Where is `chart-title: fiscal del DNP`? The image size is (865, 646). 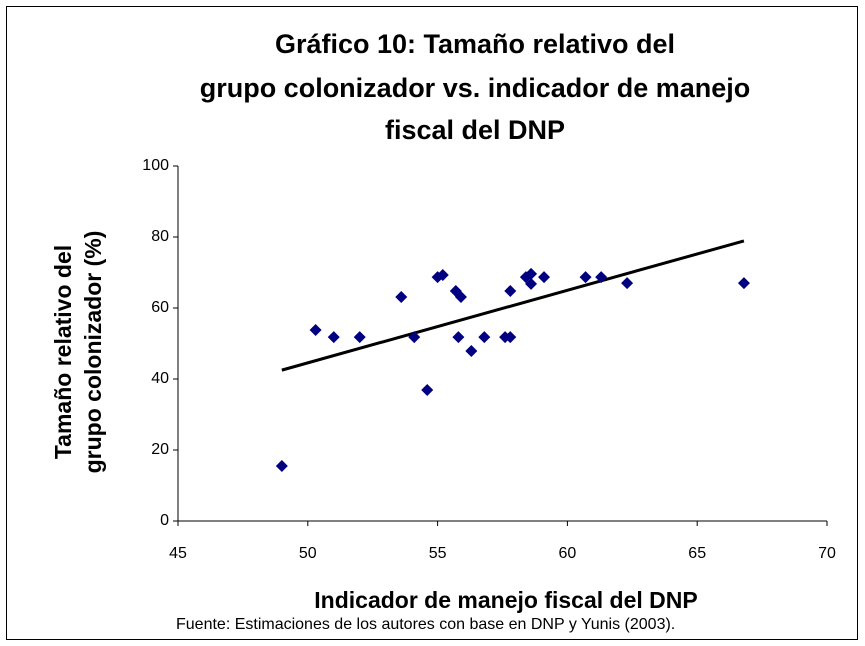
chart-title: fiscal del DNP is located at coordinates (475, 130).